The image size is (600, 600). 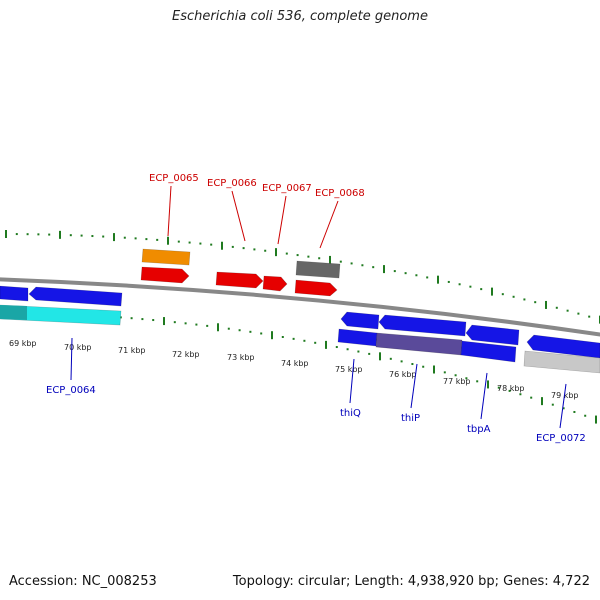 What do you see at coordinates (511, 388) in the screenshot?
I see `scale-label: 78 kbp` at bounding box center [511, 388].